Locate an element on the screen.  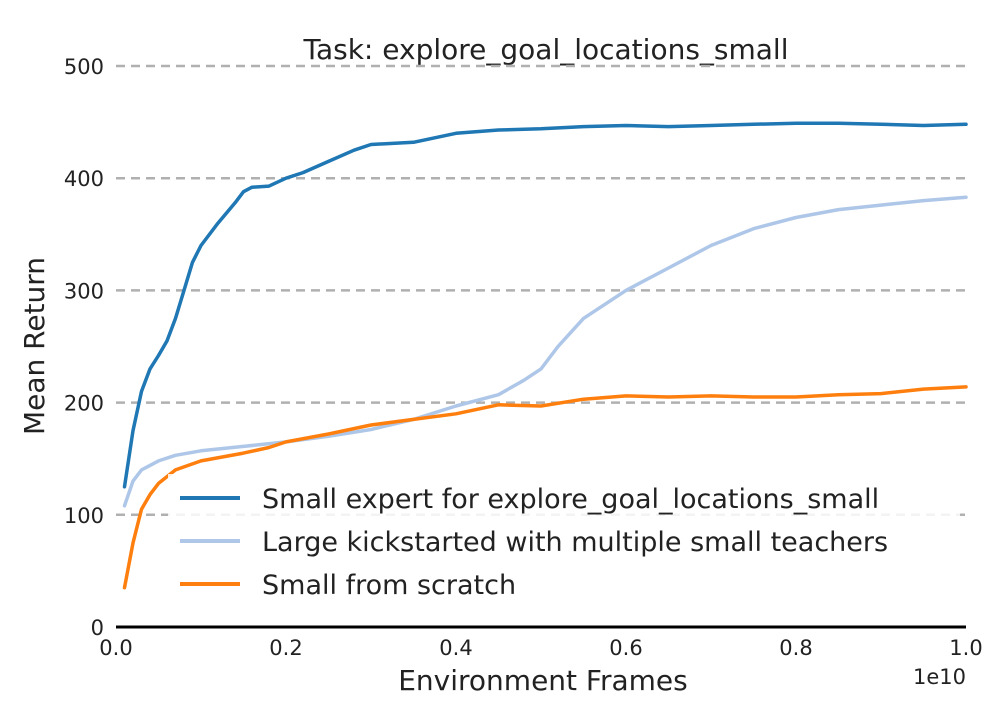
y-tick-label: 400 is located at coordinates (84, 179).